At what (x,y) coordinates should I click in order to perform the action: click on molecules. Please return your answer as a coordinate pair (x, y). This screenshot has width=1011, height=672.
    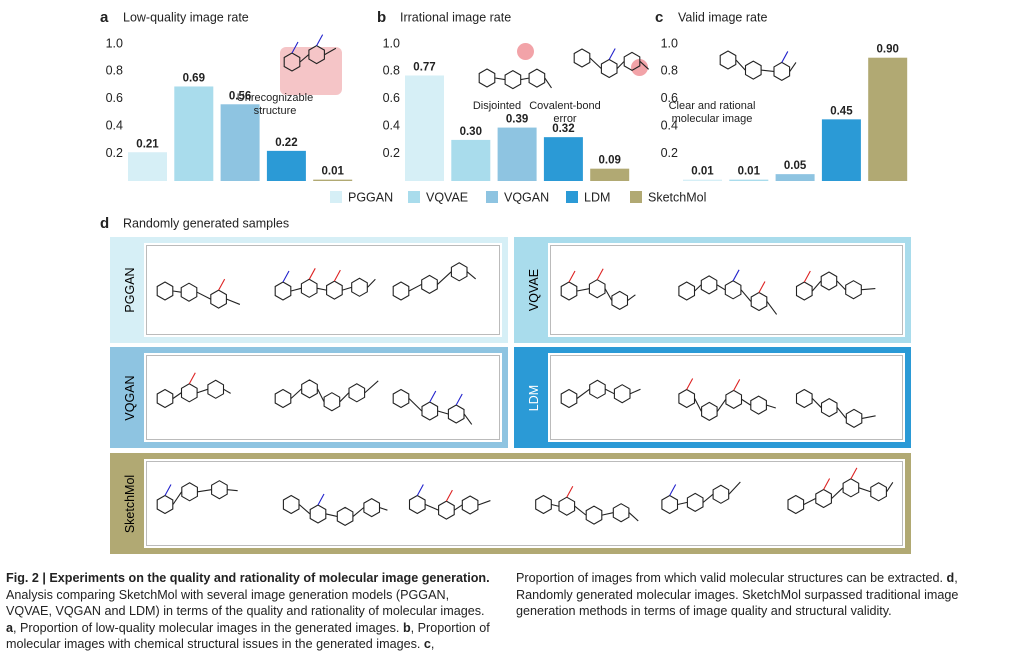
    Looking at the image, I should click on (314, 398).